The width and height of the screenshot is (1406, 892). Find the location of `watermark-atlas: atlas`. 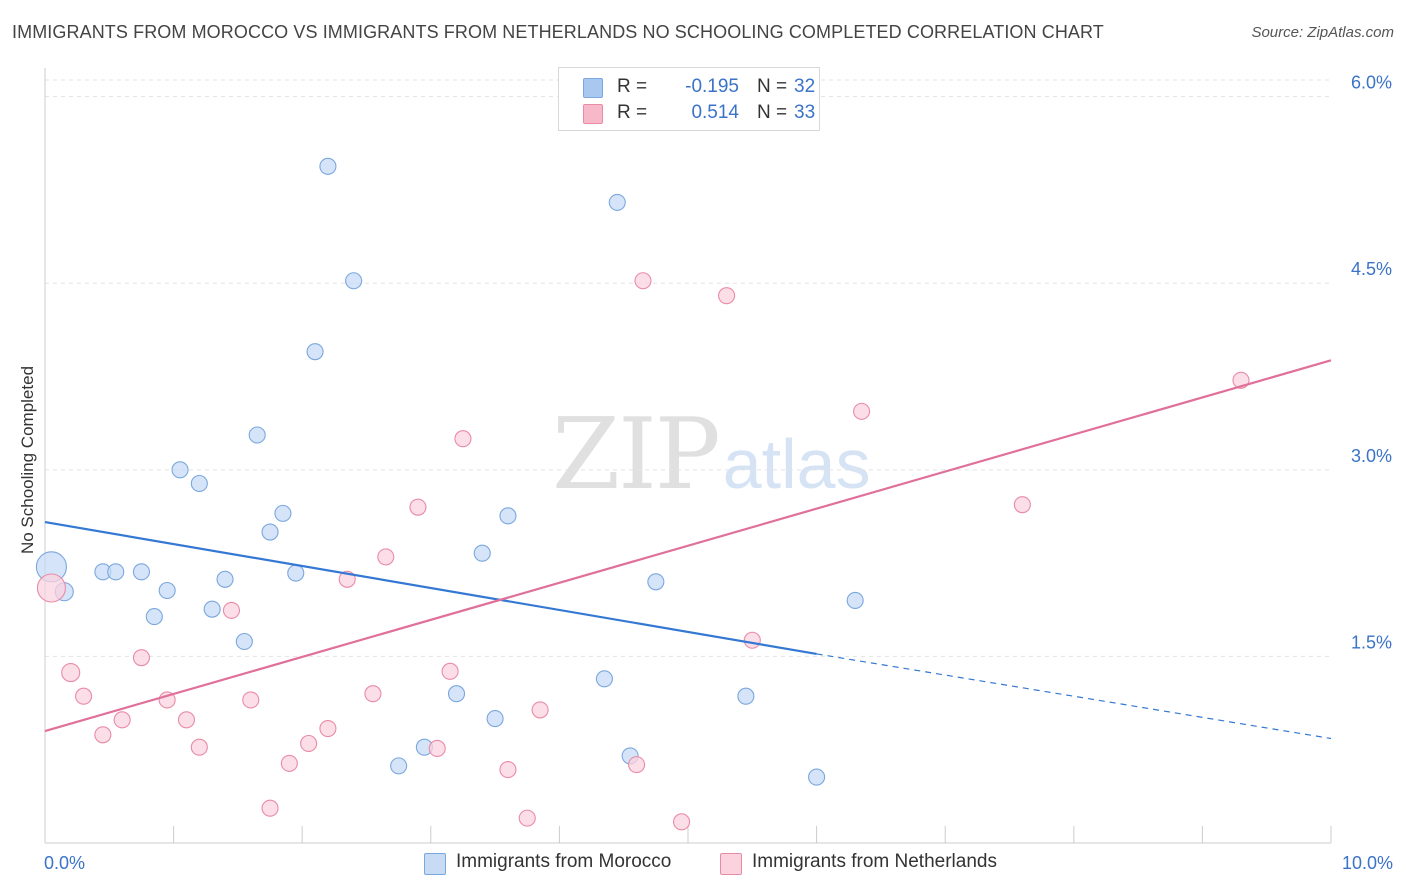

watermark-atlas: atlas is located at coordinates (796, 464).